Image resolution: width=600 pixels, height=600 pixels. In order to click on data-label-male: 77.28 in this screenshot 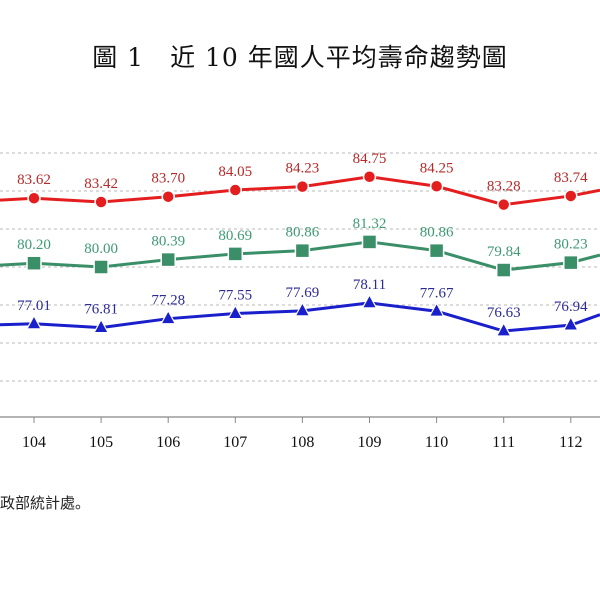, I will do `click(168, 301)`.